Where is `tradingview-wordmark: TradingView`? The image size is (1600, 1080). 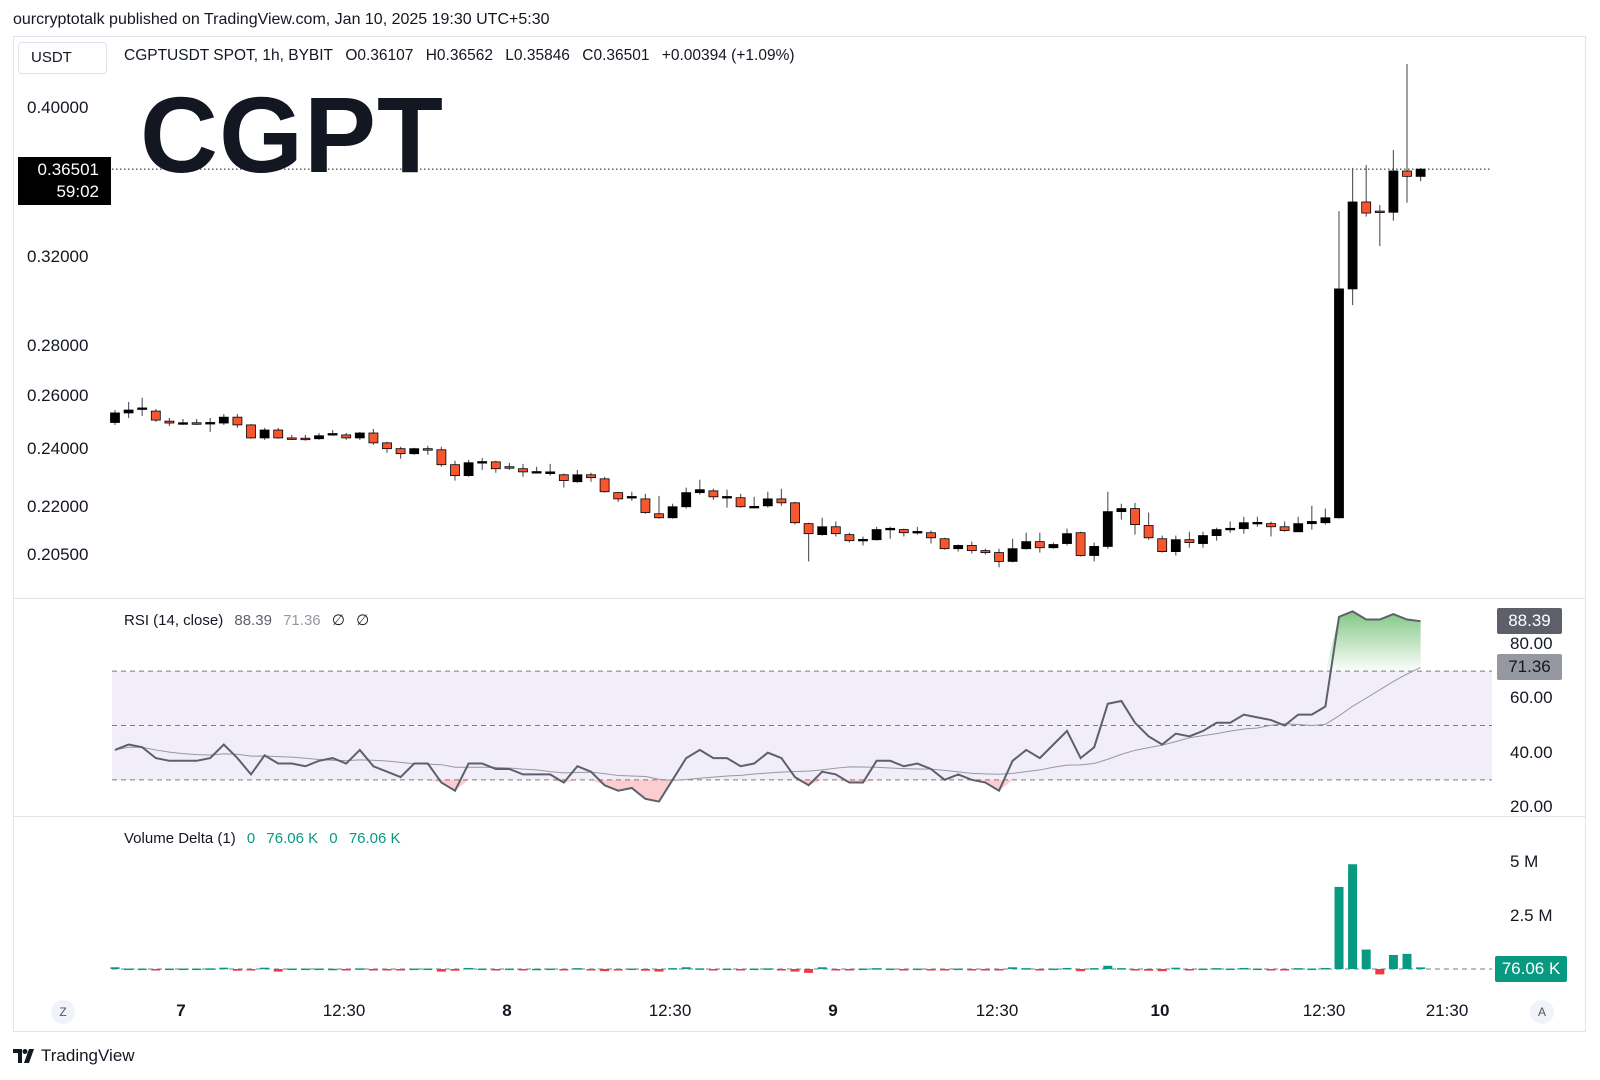
tradingview-wordmark: TradingView is located at coordinates (88, 1055).